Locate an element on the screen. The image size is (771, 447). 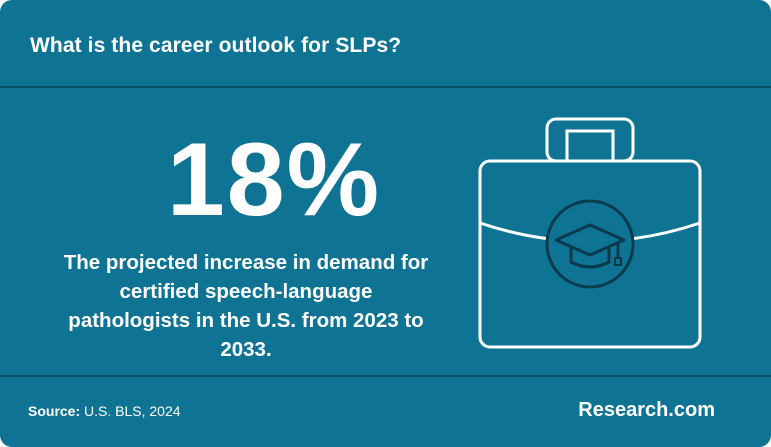
source-citation: Source: U.S. BLS, 2024 is located at coordinates (104, 411).